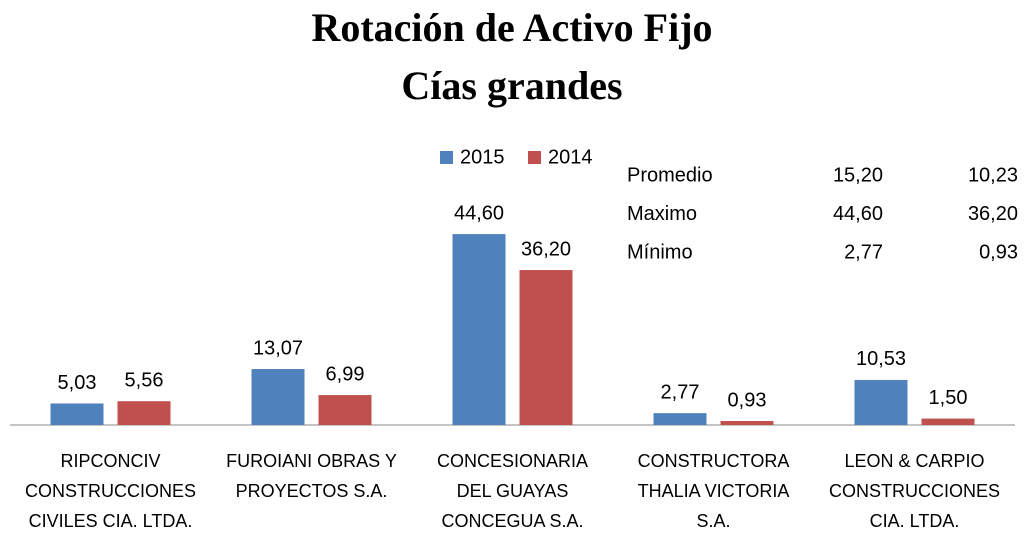 This screenshot has width=1025, height=535. I want to click on stats-cell: 44,60, so click(858, 214).